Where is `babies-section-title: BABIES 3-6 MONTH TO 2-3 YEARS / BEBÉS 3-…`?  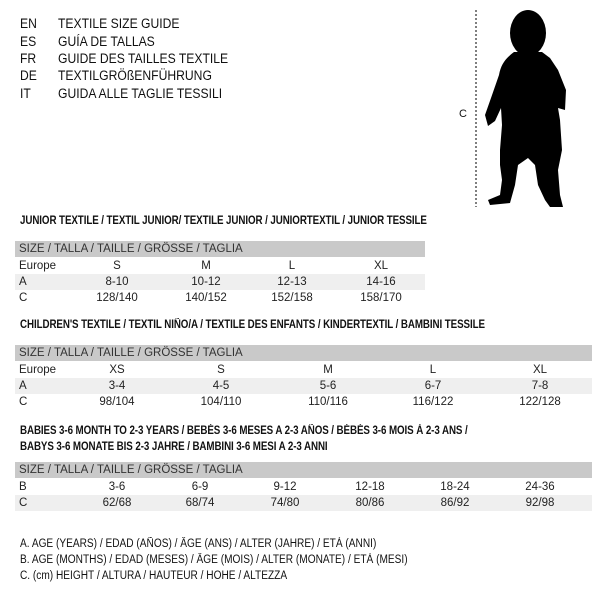 babies-section-title: BABIES 3-6 MONTH TO 2-3 YEARS / BEBÉS 3-… is located at coordinates (244, 431).